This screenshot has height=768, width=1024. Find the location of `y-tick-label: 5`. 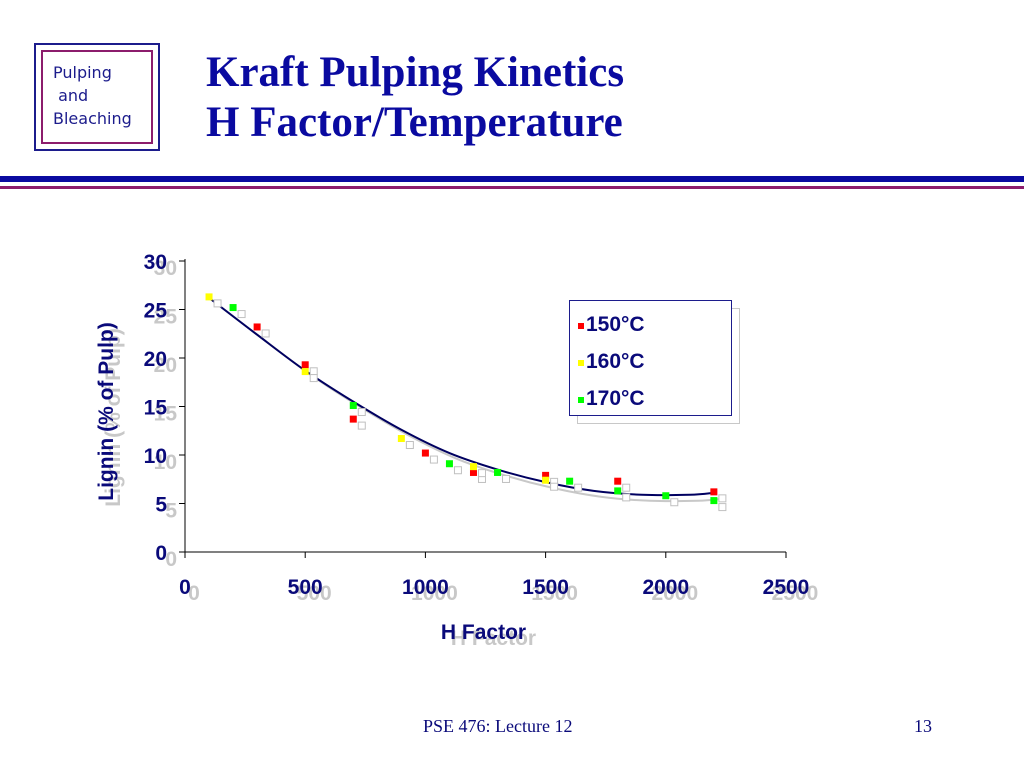

y-tick-label: 5 is located at coordinates (161, 505).